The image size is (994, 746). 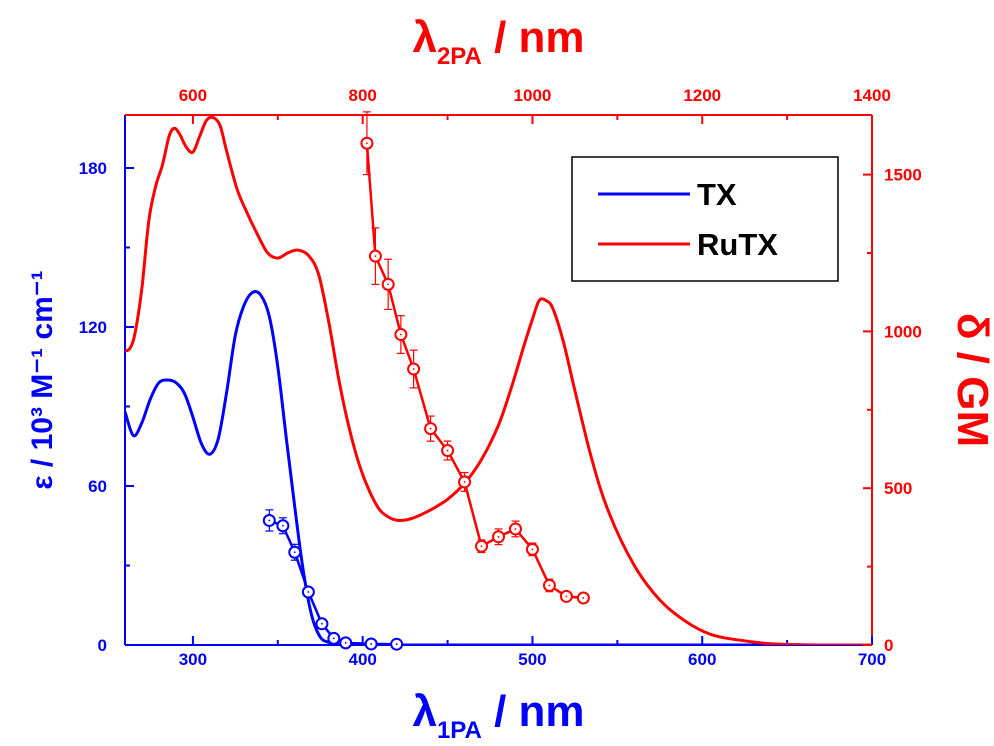 I want to click on x-top-tick-label: 1000, so click(x=533, y=95).